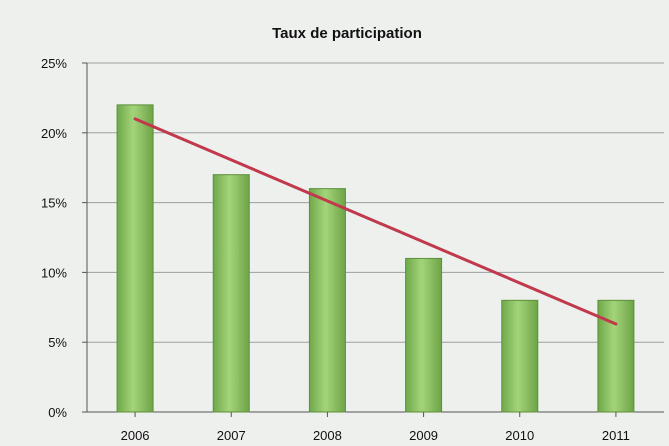 Image resolution: width=669 pixels, height=446 pixels. What do you see at coordinates (327, 435) in the screenshot?
I see `x-tick-label: 2008` at bounding box center [327, 435].